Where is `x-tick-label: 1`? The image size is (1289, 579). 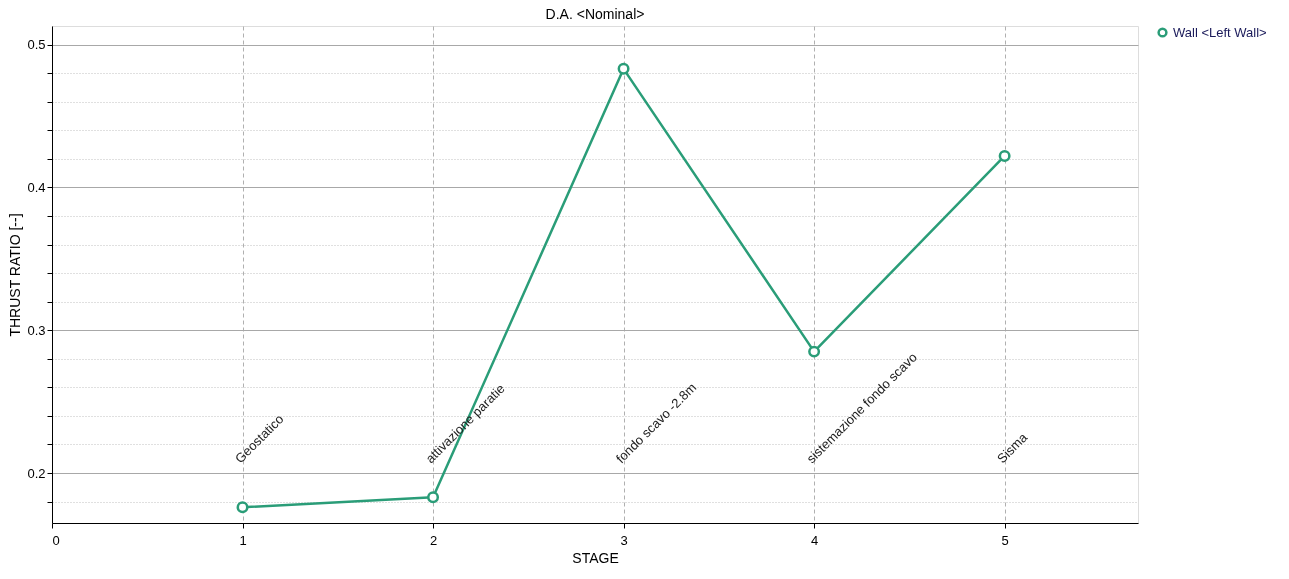 x-tick-label: 1 is located at coordinates (243, 540).